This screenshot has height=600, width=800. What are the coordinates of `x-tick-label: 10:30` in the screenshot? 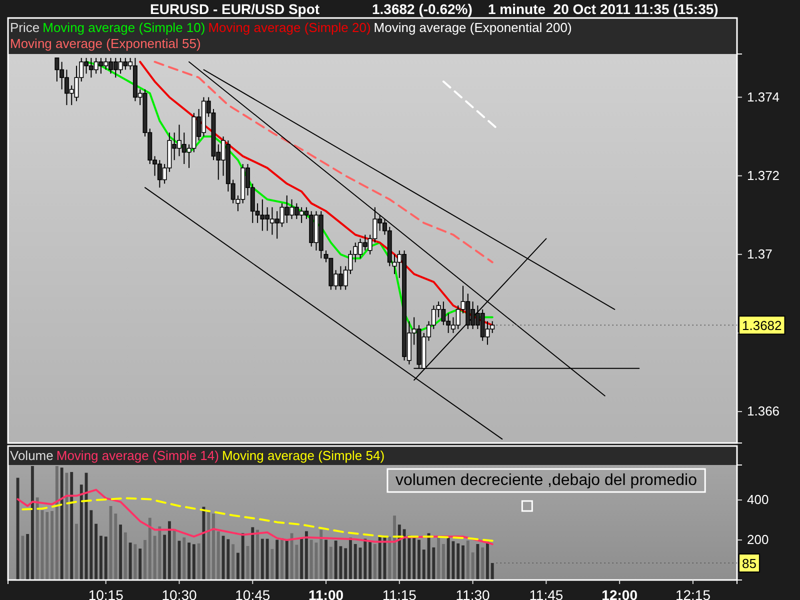 It's located at (179, 593).